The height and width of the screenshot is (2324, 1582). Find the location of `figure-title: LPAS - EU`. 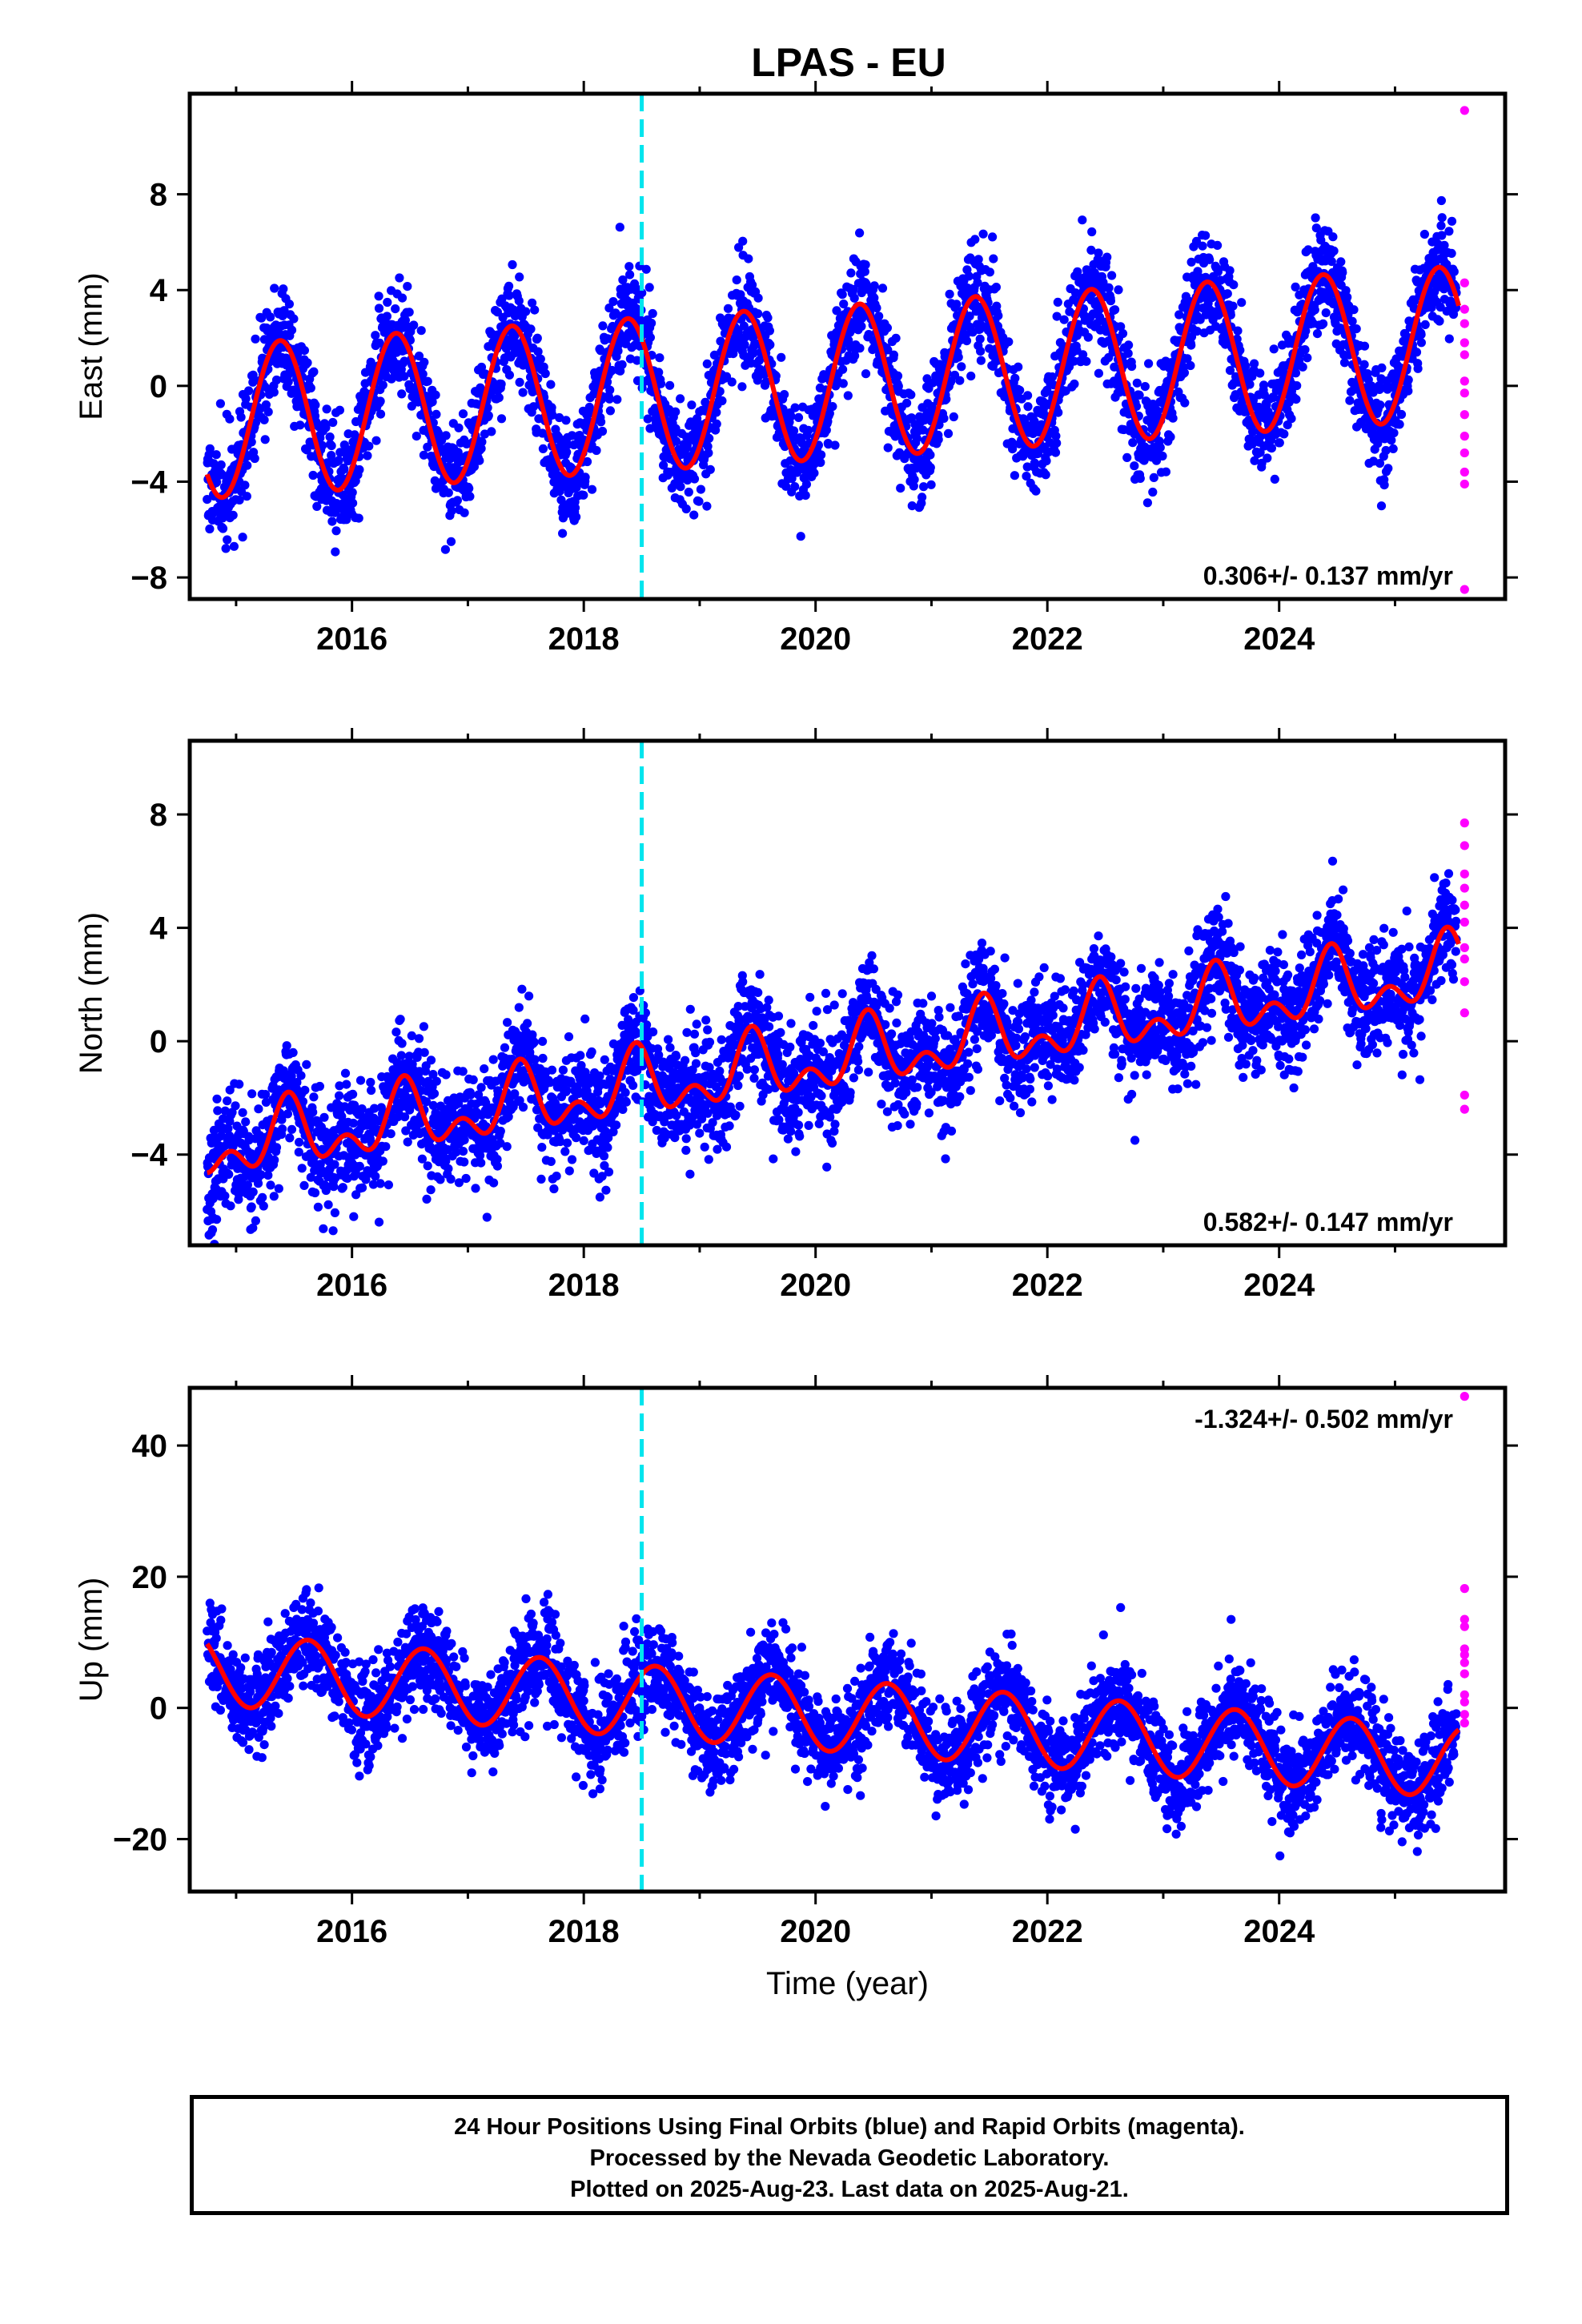

figure-title: LPAS - EU is located at coordinates (848, 62).